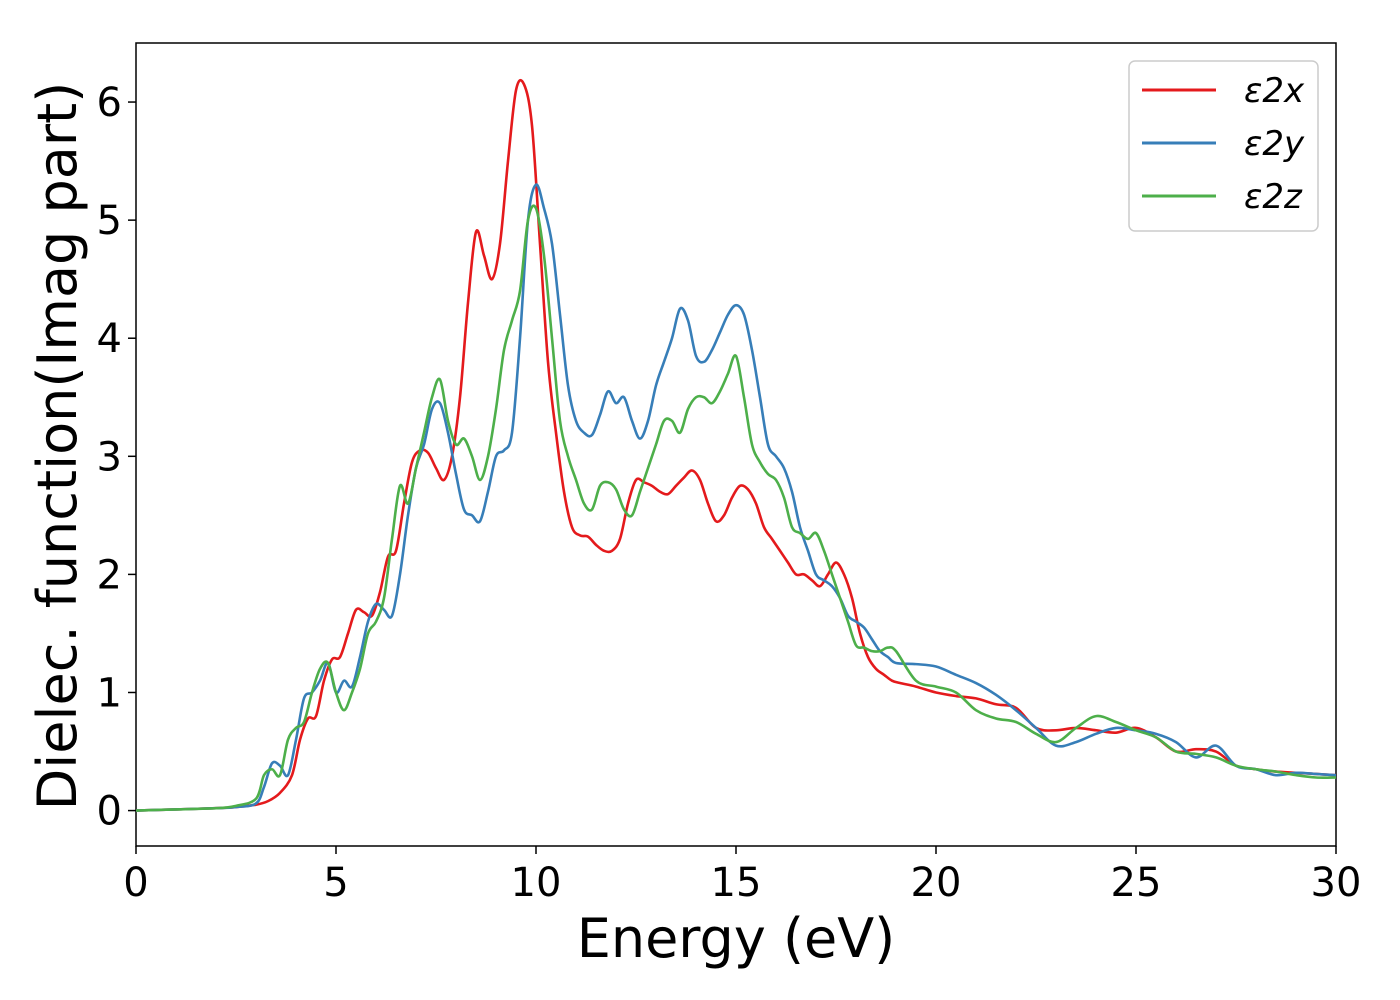 The width and height of the screenshot is (1400, 1000). What do you see at coordinates (1273, 197) in the screenshot?
I see `legend-label-3: ε2z` at bounding box center [1273, 197].